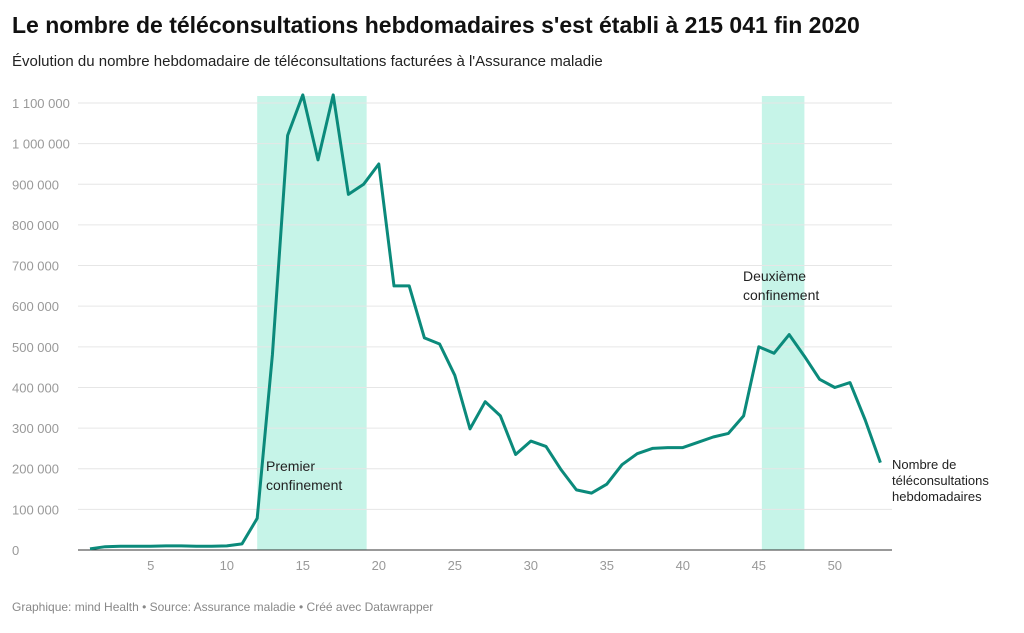 Image resolution: width=1024 pixels, height=633 pixels. What do you see at coordinates (15, 550) in the screenshot?
I see `y-tick-label: 0` at bounding box center [15, 550].